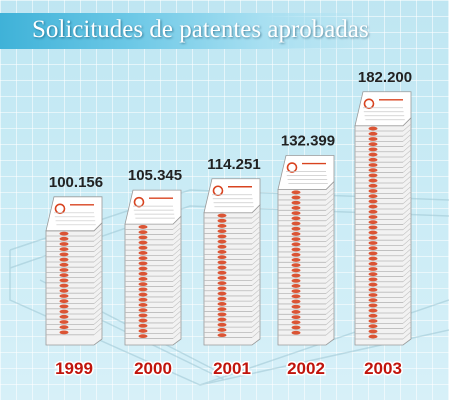  I want to click on value-label-2002: 132.399, so click(308, 141).